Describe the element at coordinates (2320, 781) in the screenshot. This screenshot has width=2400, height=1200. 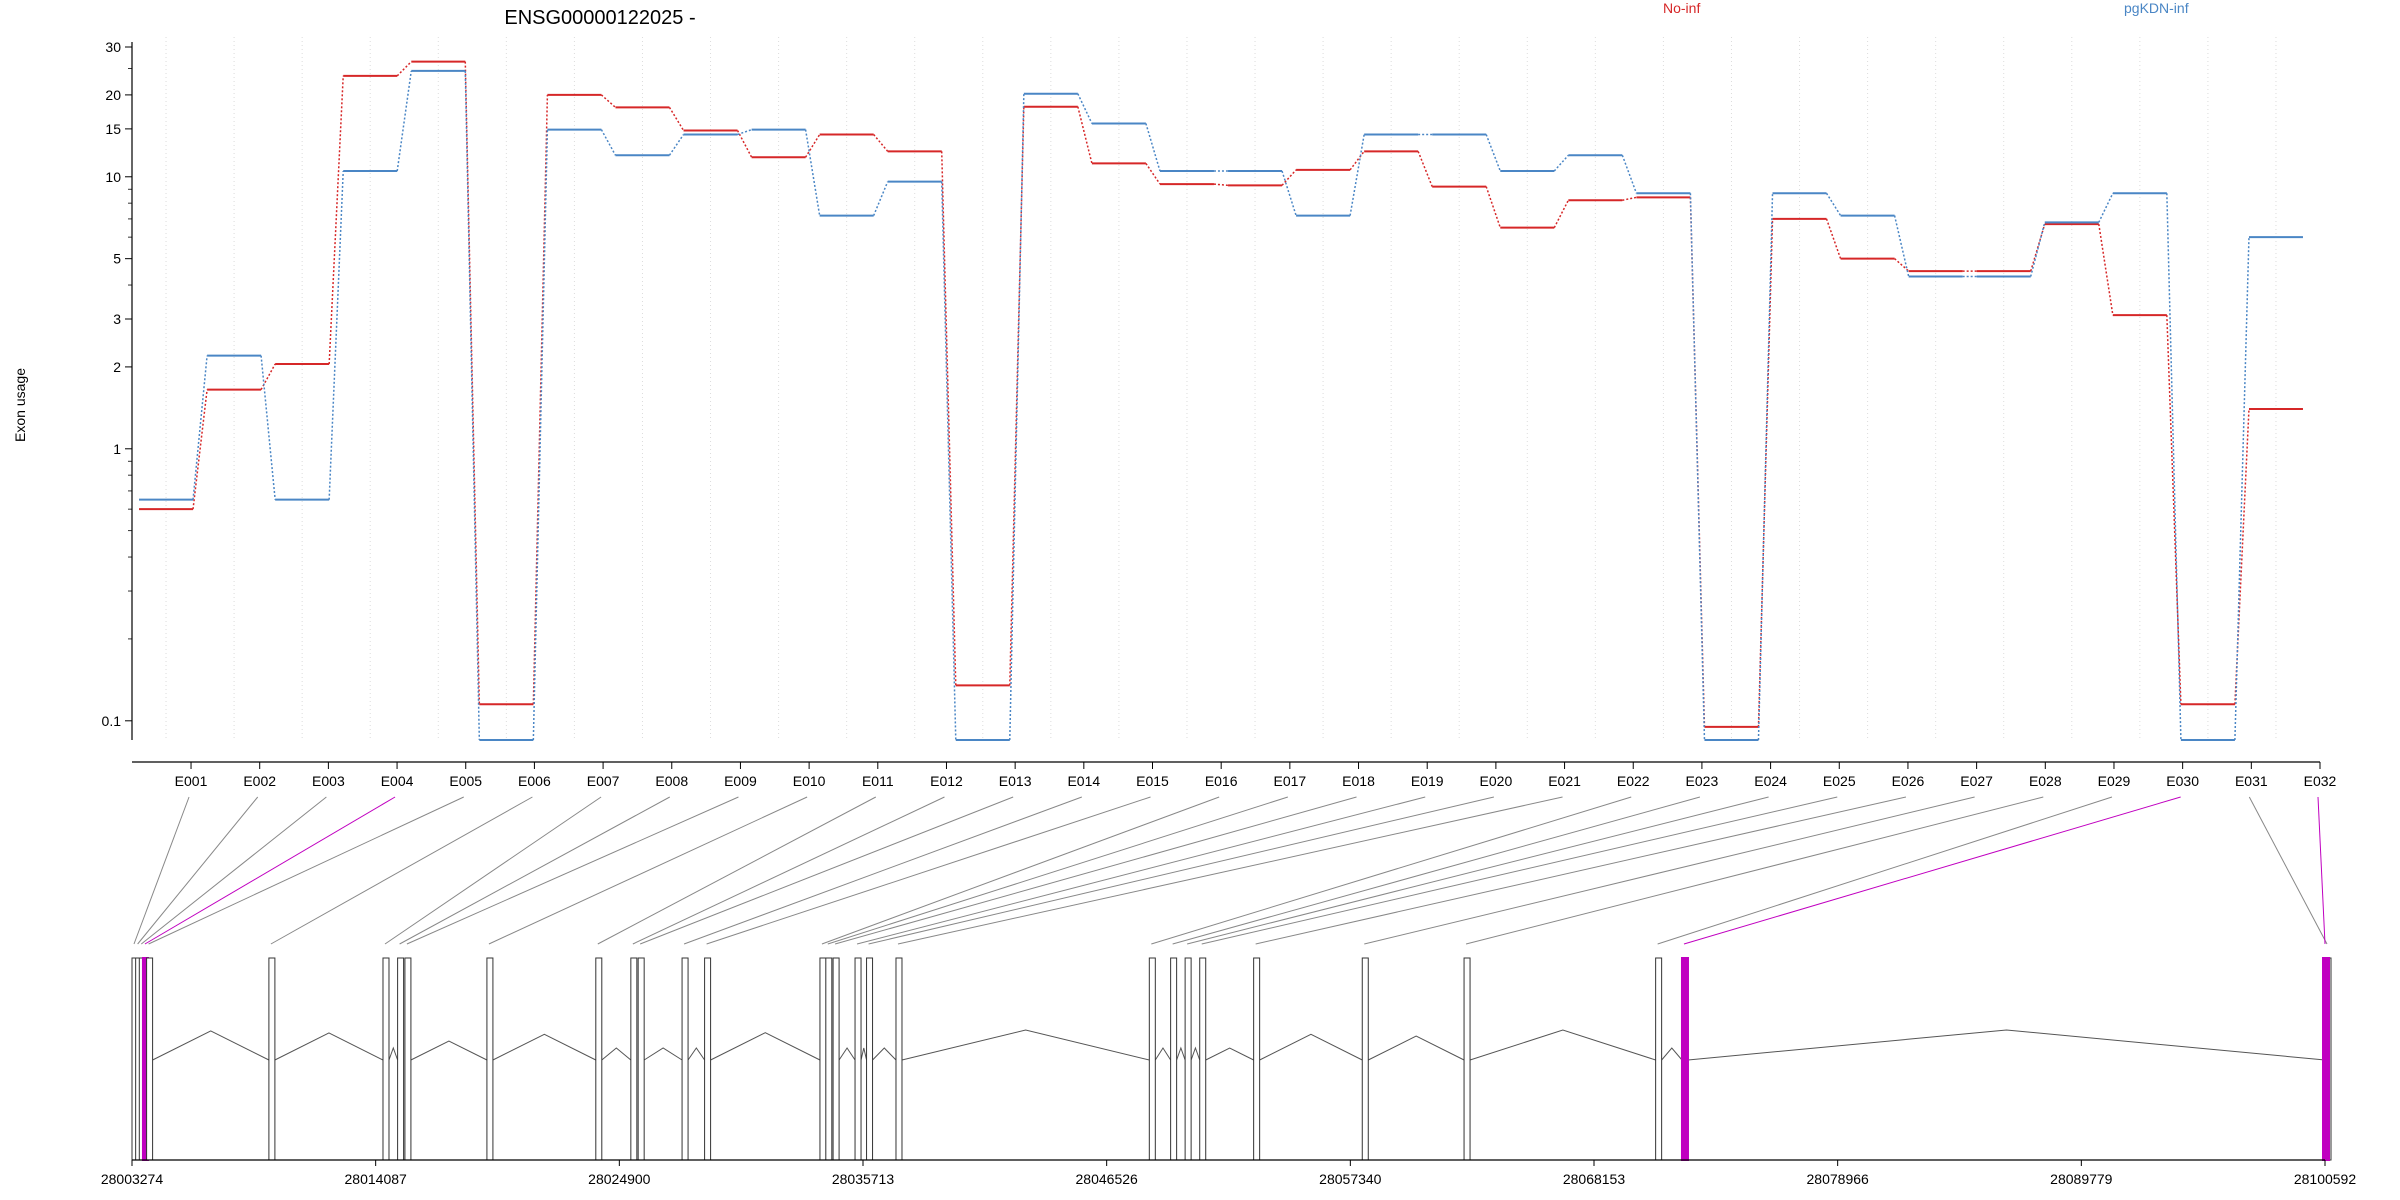
I see `x-tick-label-e032: E032` at that location.